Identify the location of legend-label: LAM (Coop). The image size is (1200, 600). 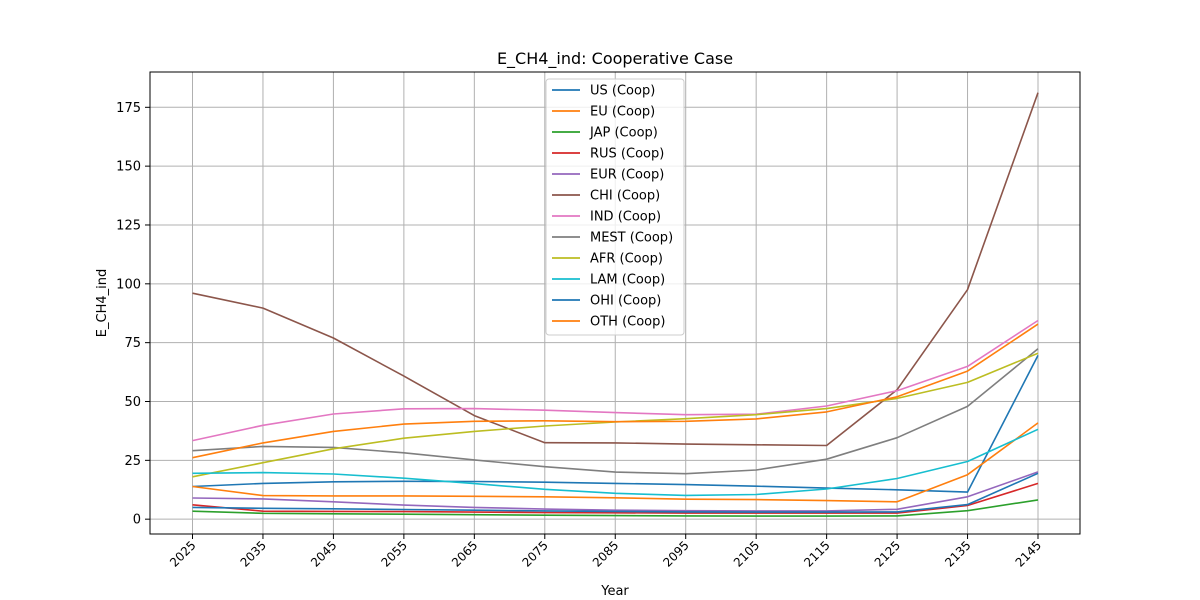
(627, 280).